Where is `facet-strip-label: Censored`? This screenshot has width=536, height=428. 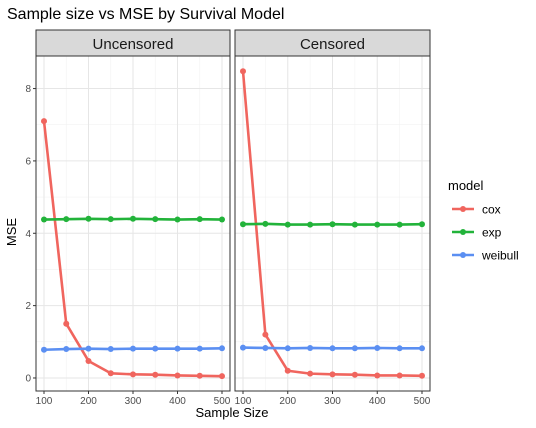 facet-strip-label: Censored is located at coordinates (332, 44).